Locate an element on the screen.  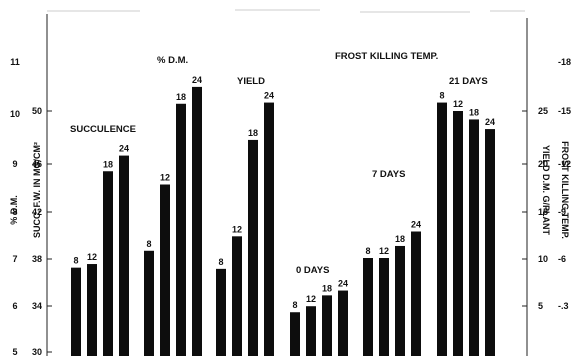
right-inner-tick-label: 10 is located at coordinates (543, 259).